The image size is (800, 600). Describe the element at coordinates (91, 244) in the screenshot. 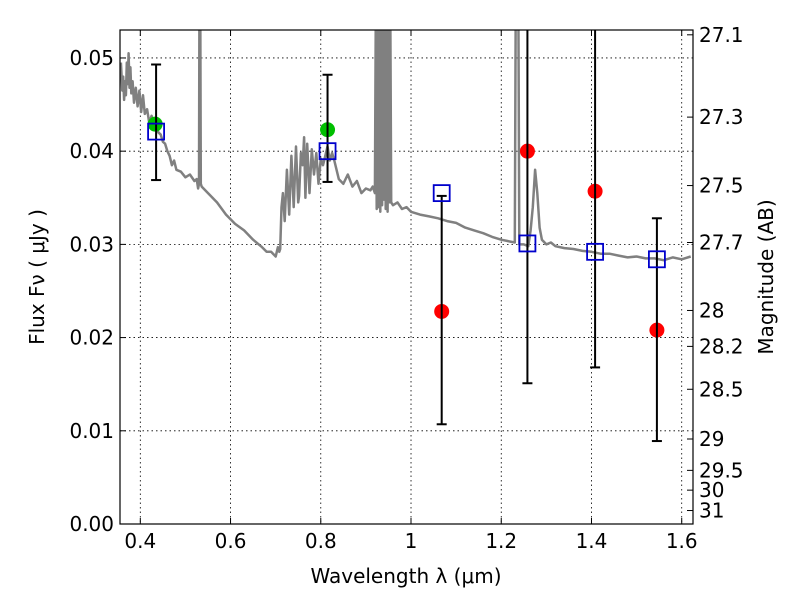

I see `y-tick-label: 0.03` at that location.